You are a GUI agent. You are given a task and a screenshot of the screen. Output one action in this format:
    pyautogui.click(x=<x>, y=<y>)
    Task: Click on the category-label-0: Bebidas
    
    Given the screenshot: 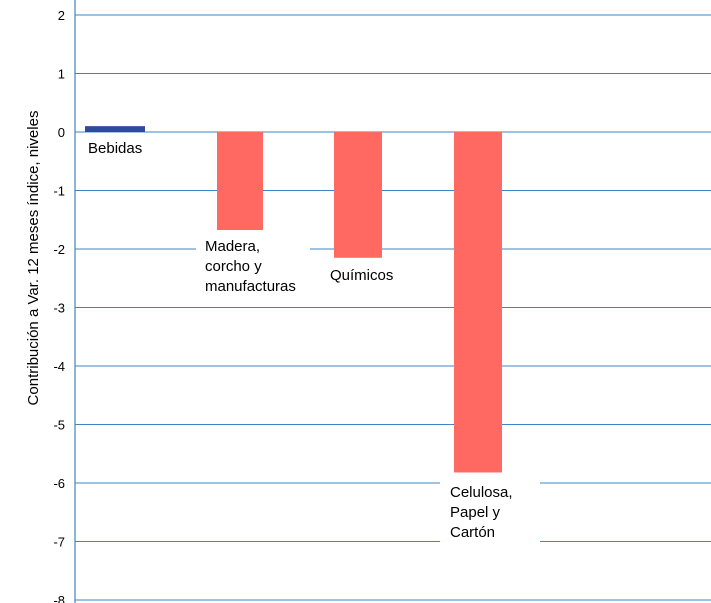 What is the action you would take?
    pyautogui.click(x=115, y=148)
    